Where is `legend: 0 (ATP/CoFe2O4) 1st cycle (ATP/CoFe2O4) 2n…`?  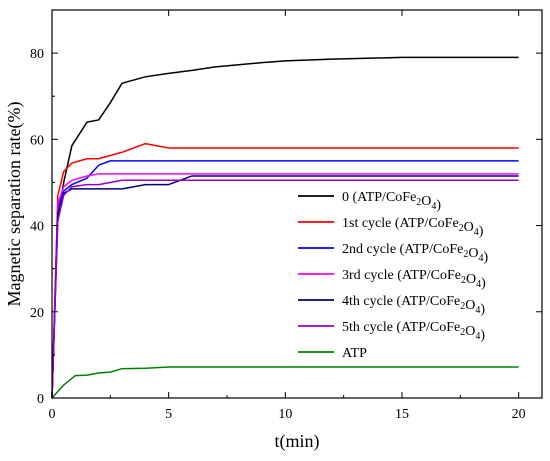
legend: 0 (ATP/CoFe2O4) 1st cycle (ATP/CoFe2O4) 2n… is located at coordinates (393, 275).